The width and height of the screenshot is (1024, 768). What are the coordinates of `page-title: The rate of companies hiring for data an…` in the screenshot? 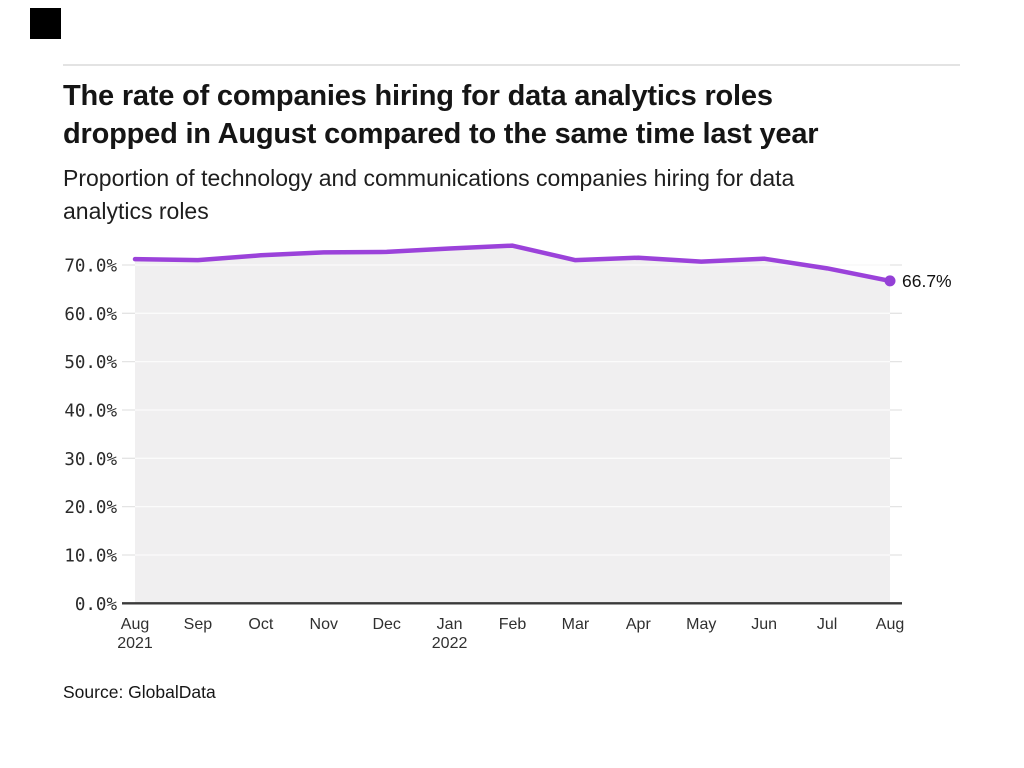 It's located at (523, 115).